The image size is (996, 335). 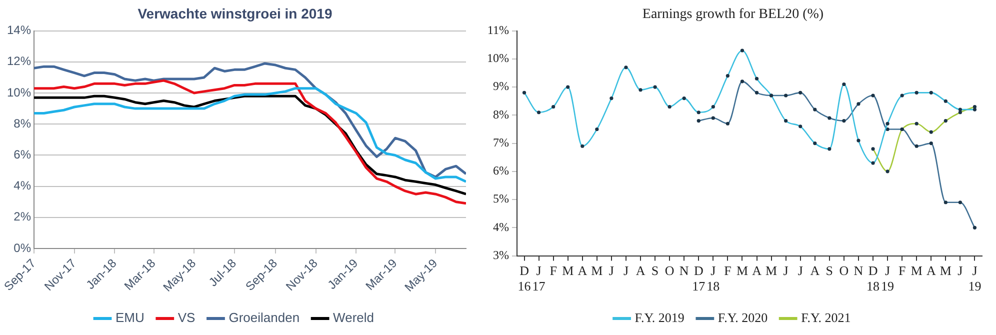 I want to click on legend-label: F.Y. 2020, so click(x=743, y=317).